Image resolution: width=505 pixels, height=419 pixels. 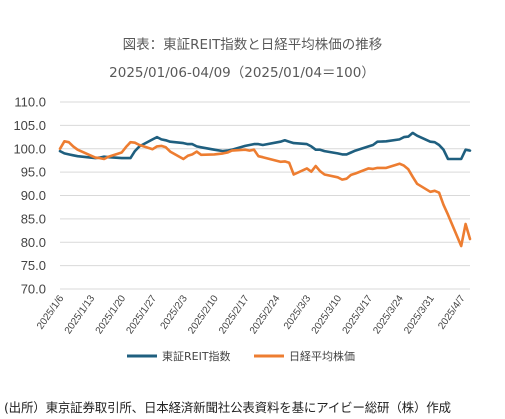 What do you see at coordinates (327, 314) in the screenshot?
I see `x-tick-label: 2025/3/10` at bounding box center [327, 314].